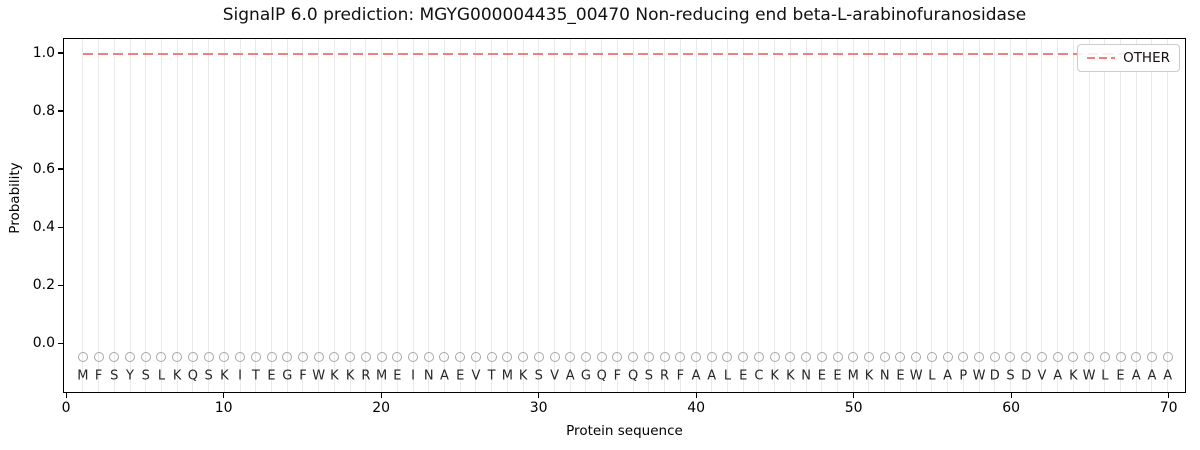 The image size is (1200, 450). I want to click on residue-letter: R, so click(366, 376).